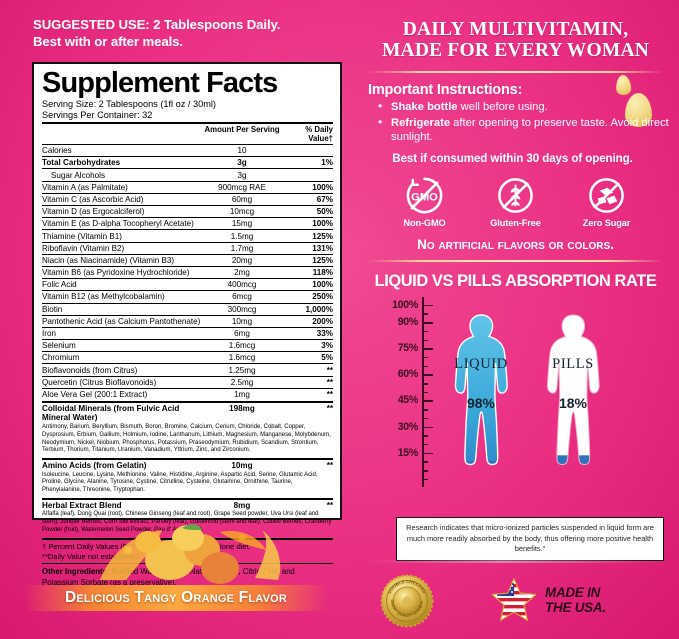  I want to click on gluten-free-icon, so click(515, 195).